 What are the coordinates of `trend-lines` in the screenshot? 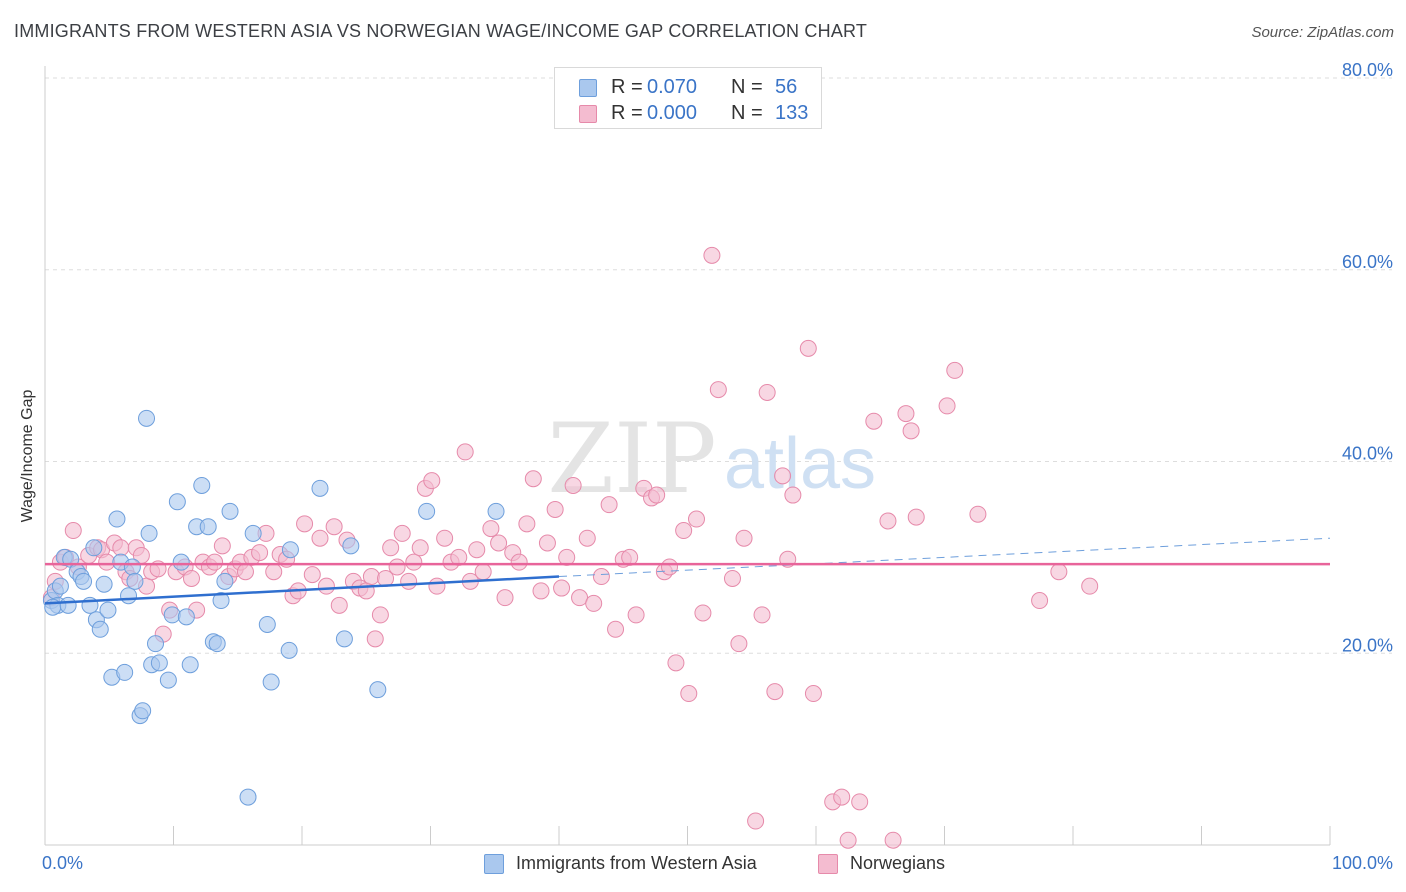 It's located at (687, 571).